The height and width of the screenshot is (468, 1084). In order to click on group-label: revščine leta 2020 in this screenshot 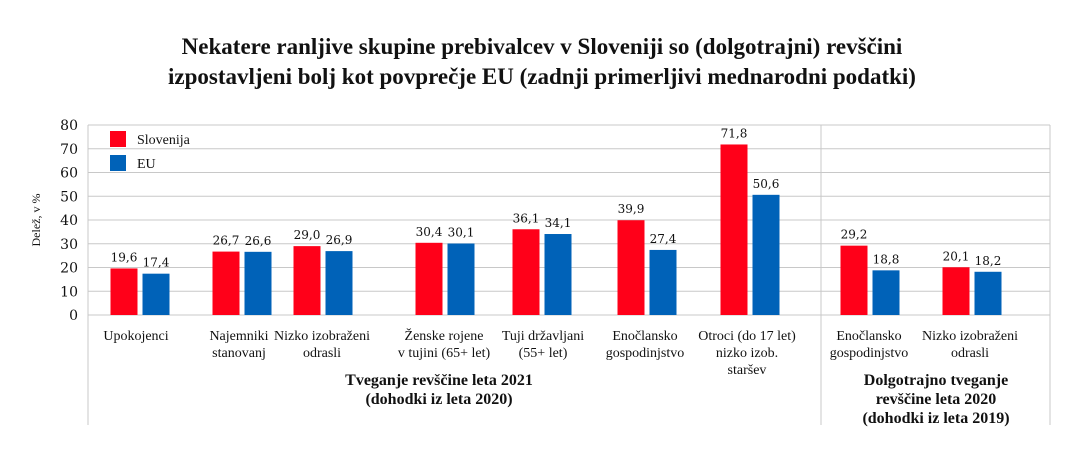, I will do `click(936, 399)`.